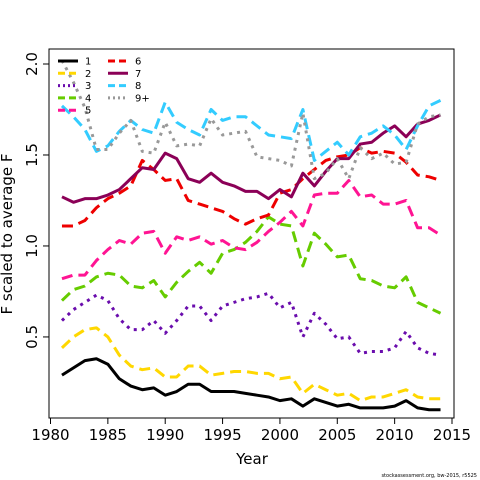 Image resolution: width=480 pixels, height=480 pixels. What do you see at coordinates (88, 86) in the screenshot?
I see `legend-label-3: 3` at bounding box center [88, 86].